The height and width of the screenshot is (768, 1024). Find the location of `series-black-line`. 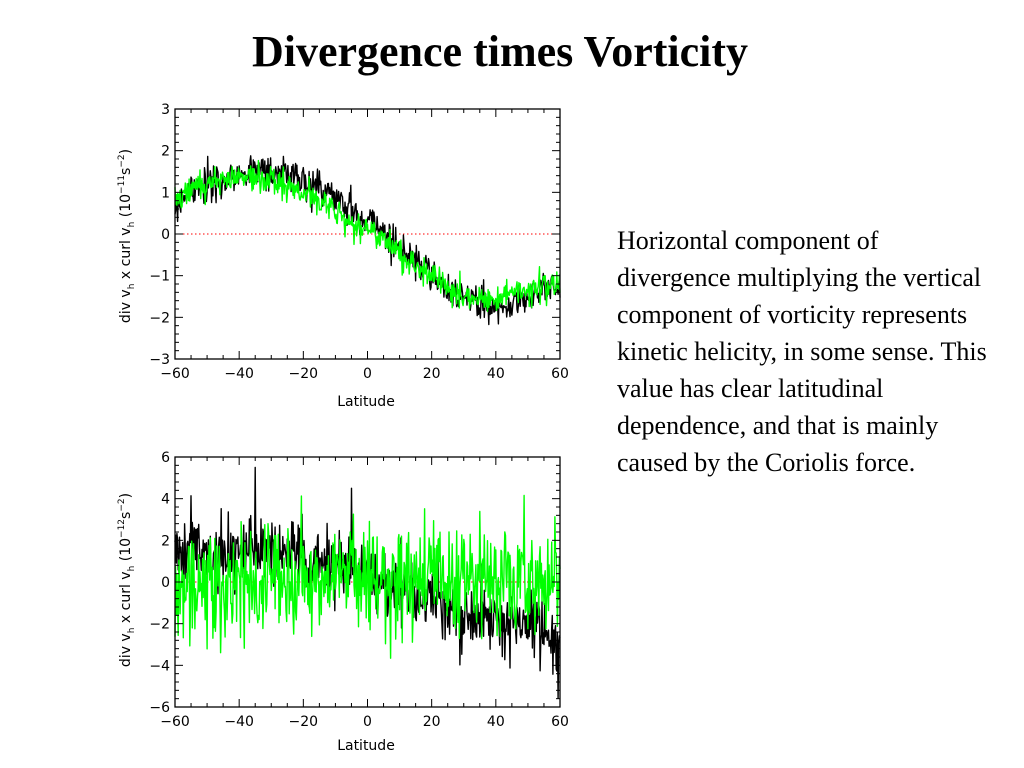

series-black-line is located at coordinates (367, 240).